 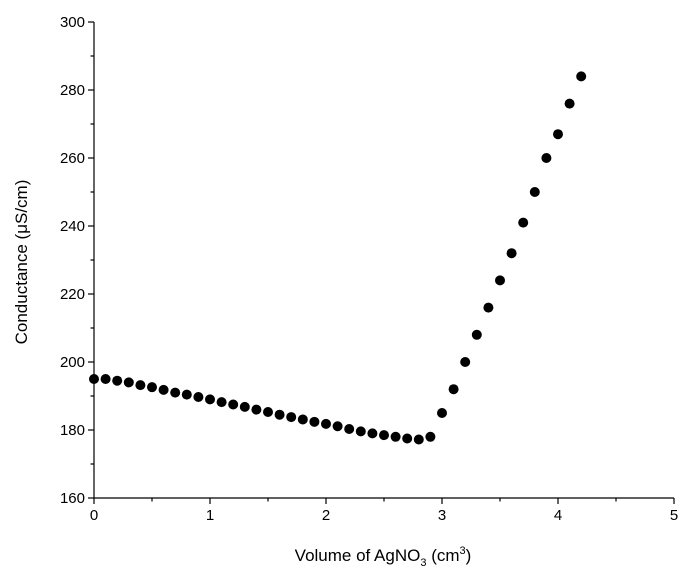 What do you see at coordinates (326, 515) in the screenshot?
I see `x-tick-label: 2` at bounding box center [326, 515].